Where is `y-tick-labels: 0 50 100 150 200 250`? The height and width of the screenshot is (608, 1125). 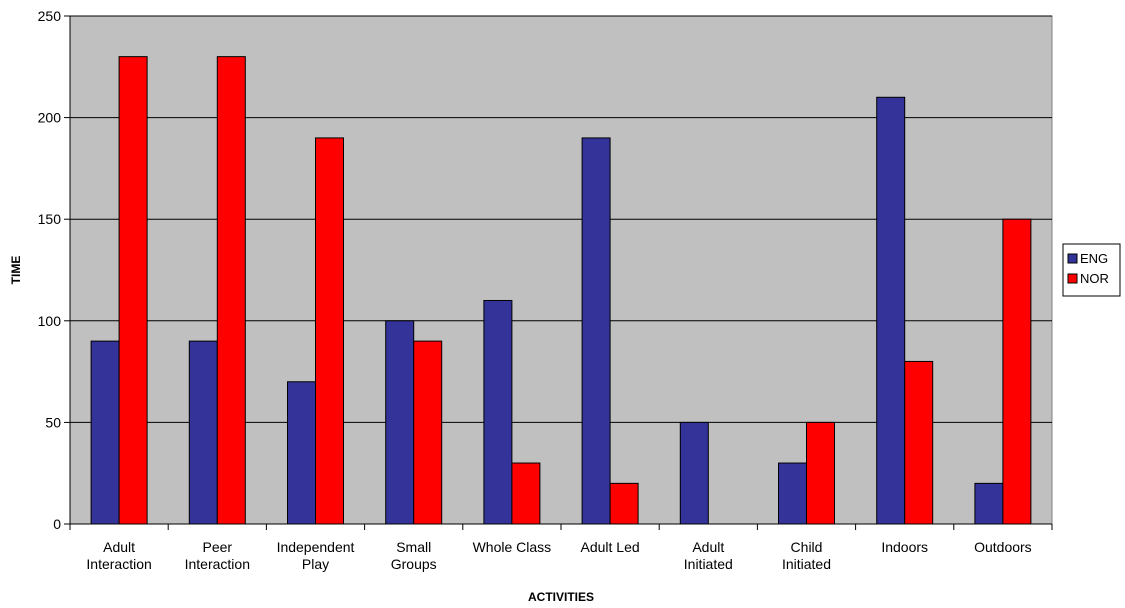
y-tick-labels: 0 50 100 150 200 250 is located at coordinates (50, 270).